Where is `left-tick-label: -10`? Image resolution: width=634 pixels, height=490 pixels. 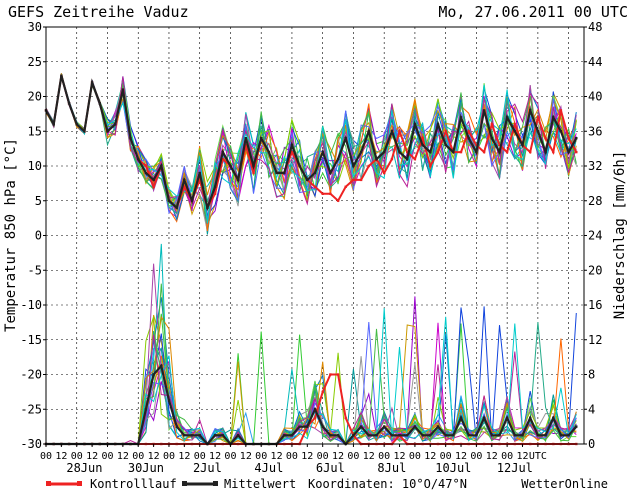 left-tick-label: -10 is located at coordinates (31, 305).